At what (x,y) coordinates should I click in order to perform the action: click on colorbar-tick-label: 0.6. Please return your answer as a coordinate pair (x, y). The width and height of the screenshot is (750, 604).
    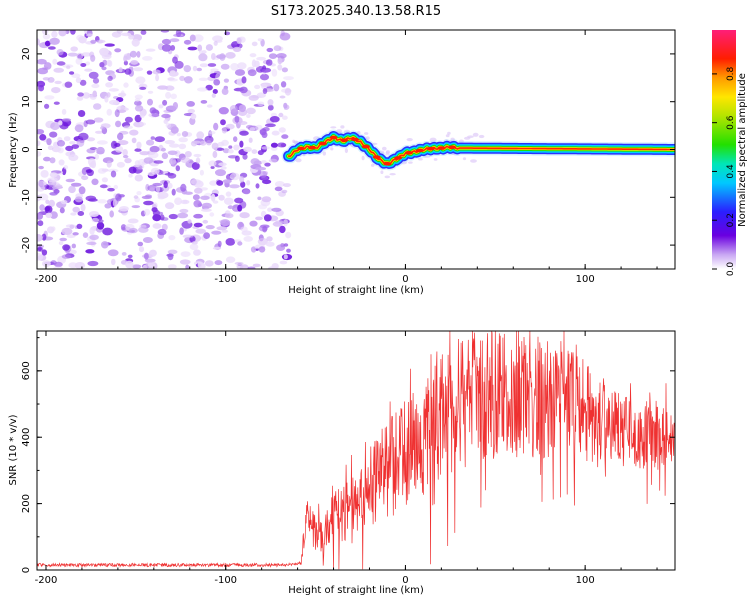
    Looking at the image, I should click on (731, 122).